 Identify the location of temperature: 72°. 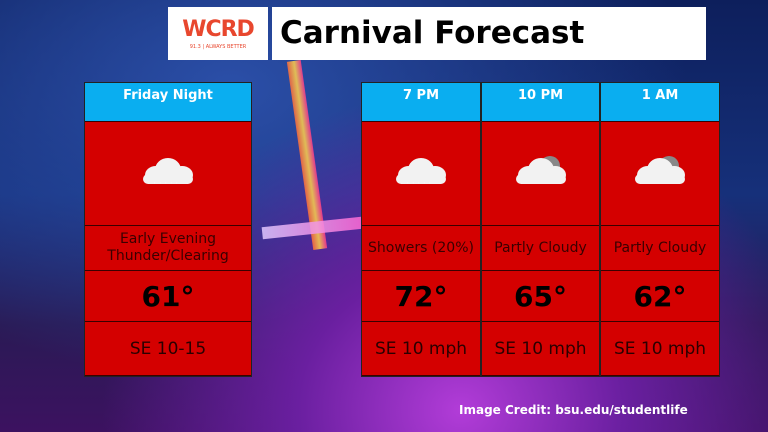
(421, 296).